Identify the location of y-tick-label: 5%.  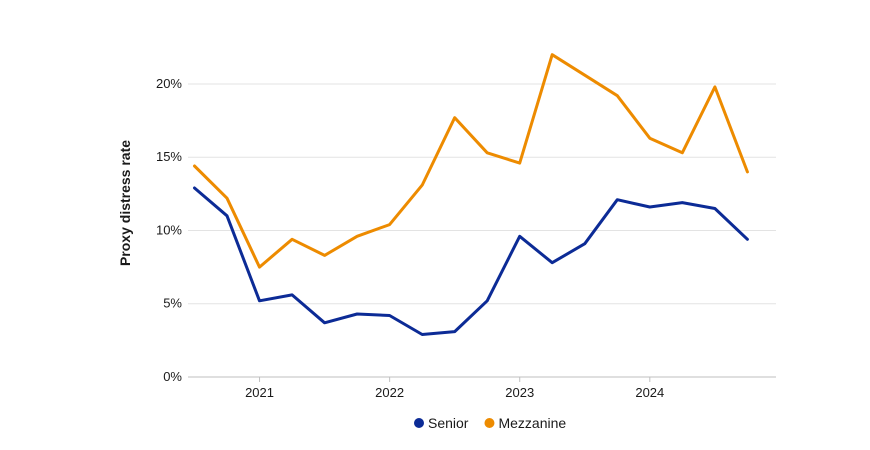
(172, 303).